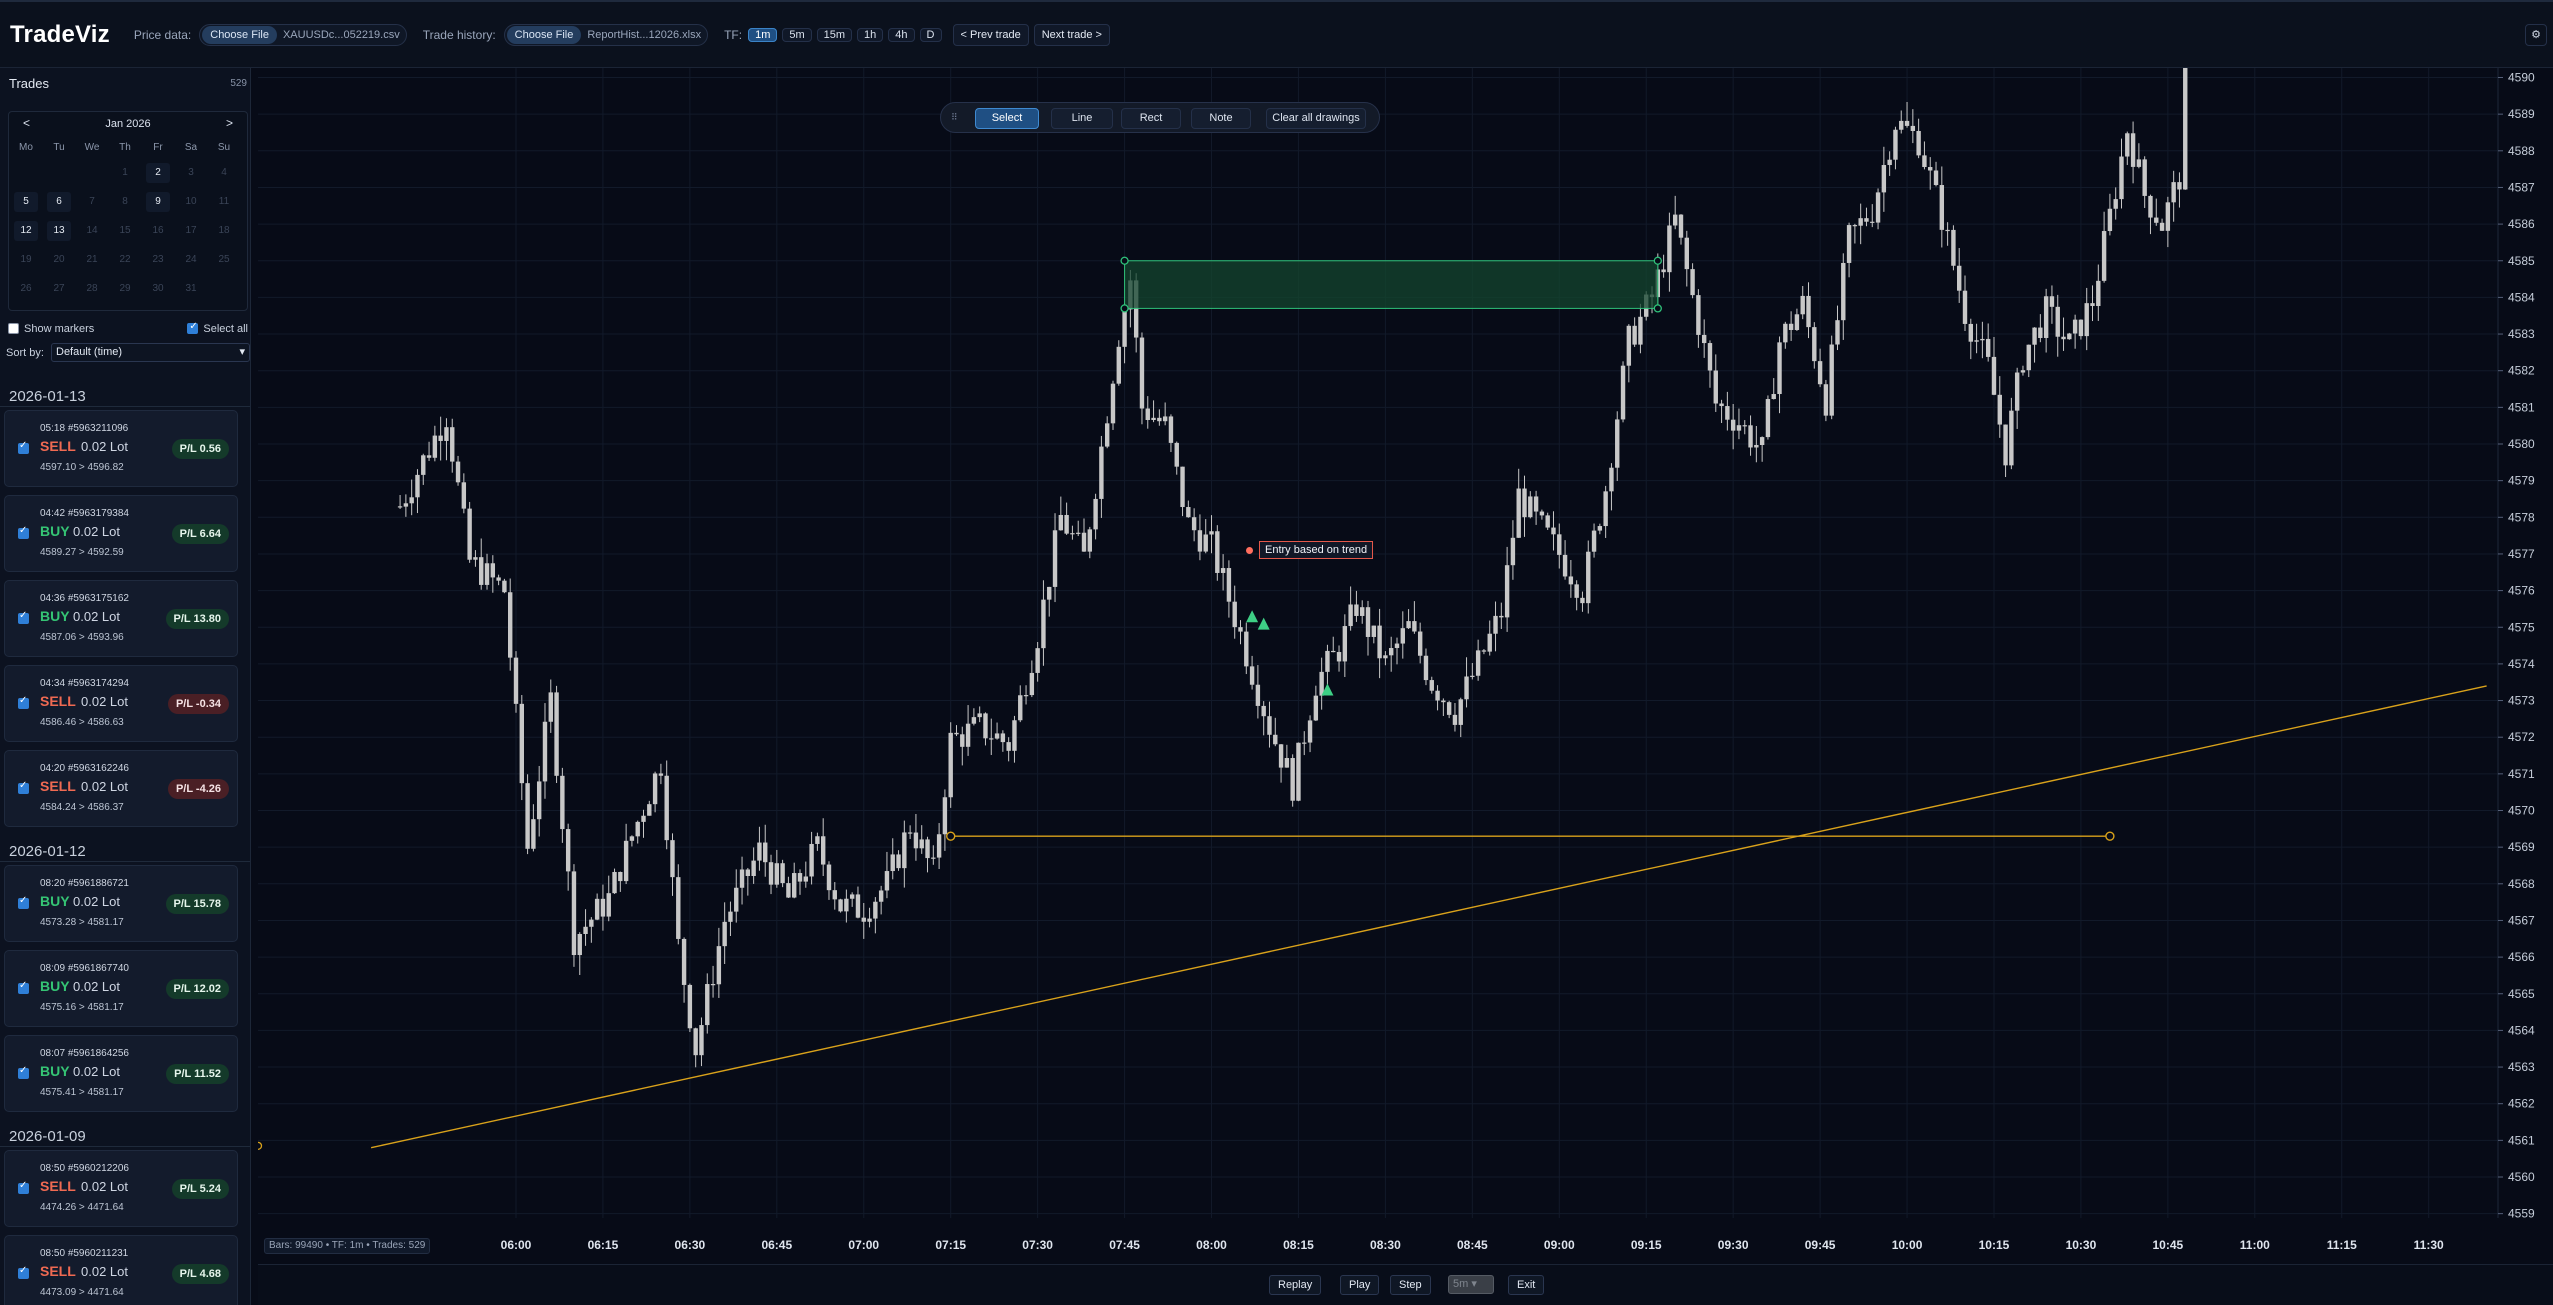  I want to click on calendar-day-active: 5, so click(26, 202).